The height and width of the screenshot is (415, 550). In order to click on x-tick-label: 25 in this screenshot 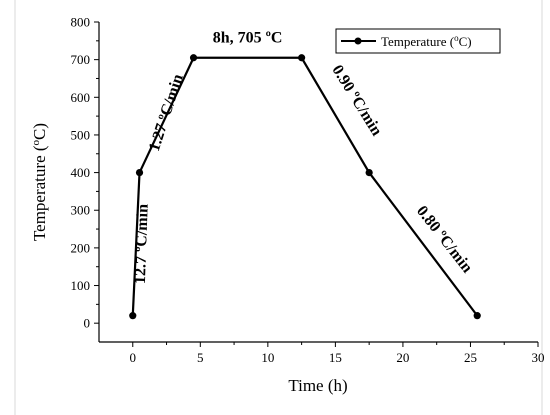, I will do `click(470, 357)`.